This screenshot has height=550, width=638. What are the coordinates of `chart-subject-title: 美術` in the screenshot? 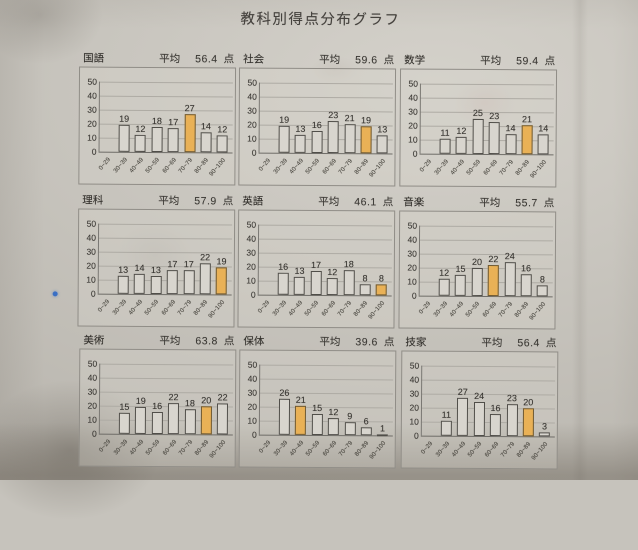 It's located at (94, 340).